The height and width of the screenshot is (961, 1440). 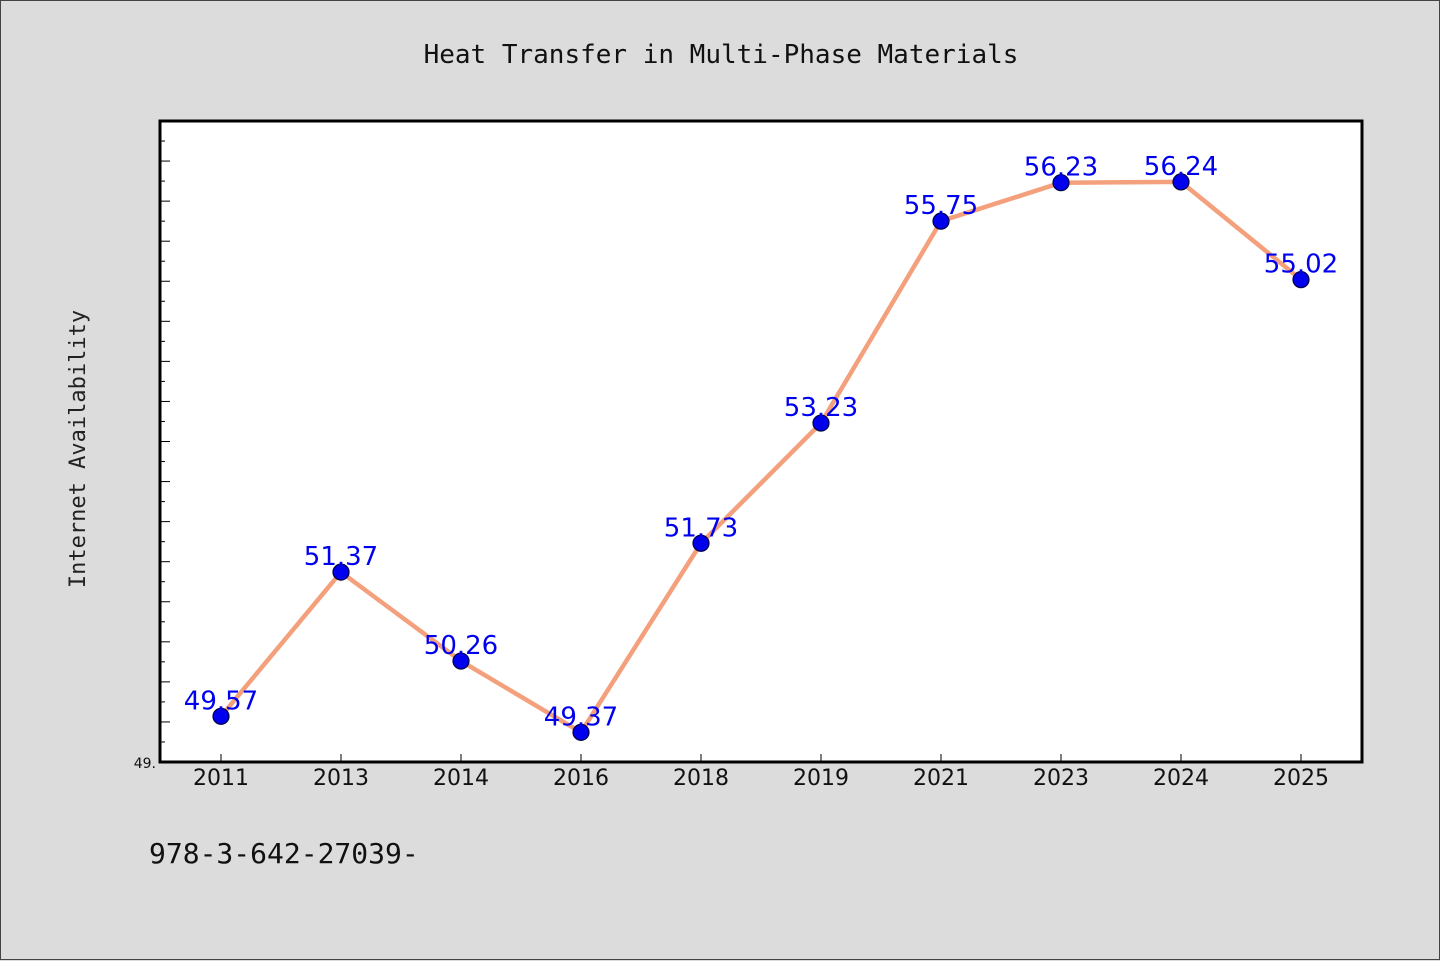 What do you see at coordinates (941, 778) in the screenshot?
I see `x-tick-label: 2021` at bounding box center [941, 778].